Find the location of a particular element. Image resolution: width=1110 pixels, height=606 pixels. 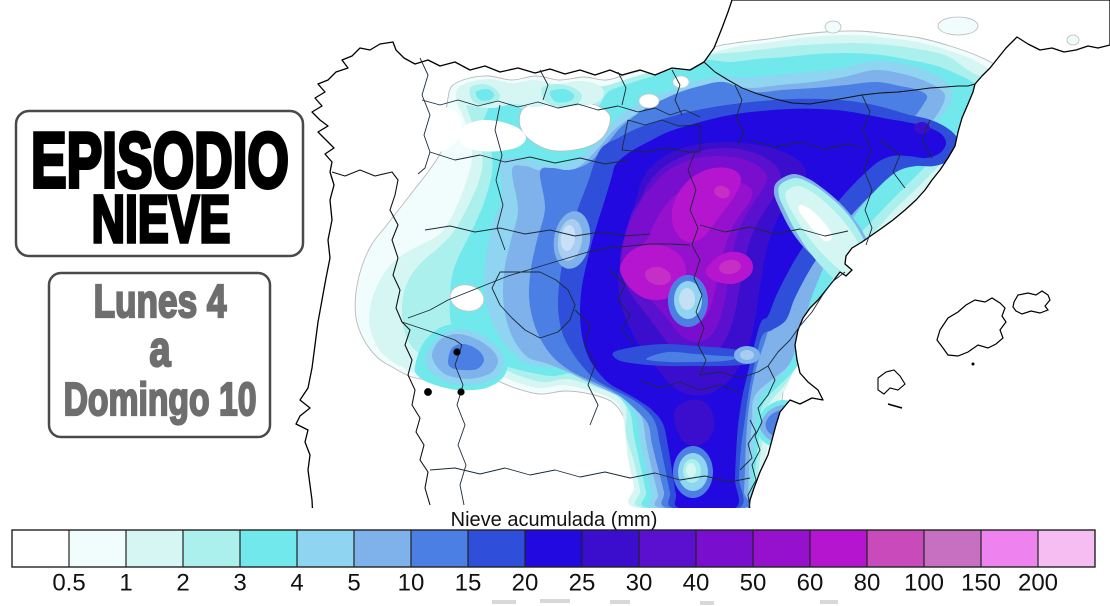

svg-text: 40 is located at coordinates (696, 583).